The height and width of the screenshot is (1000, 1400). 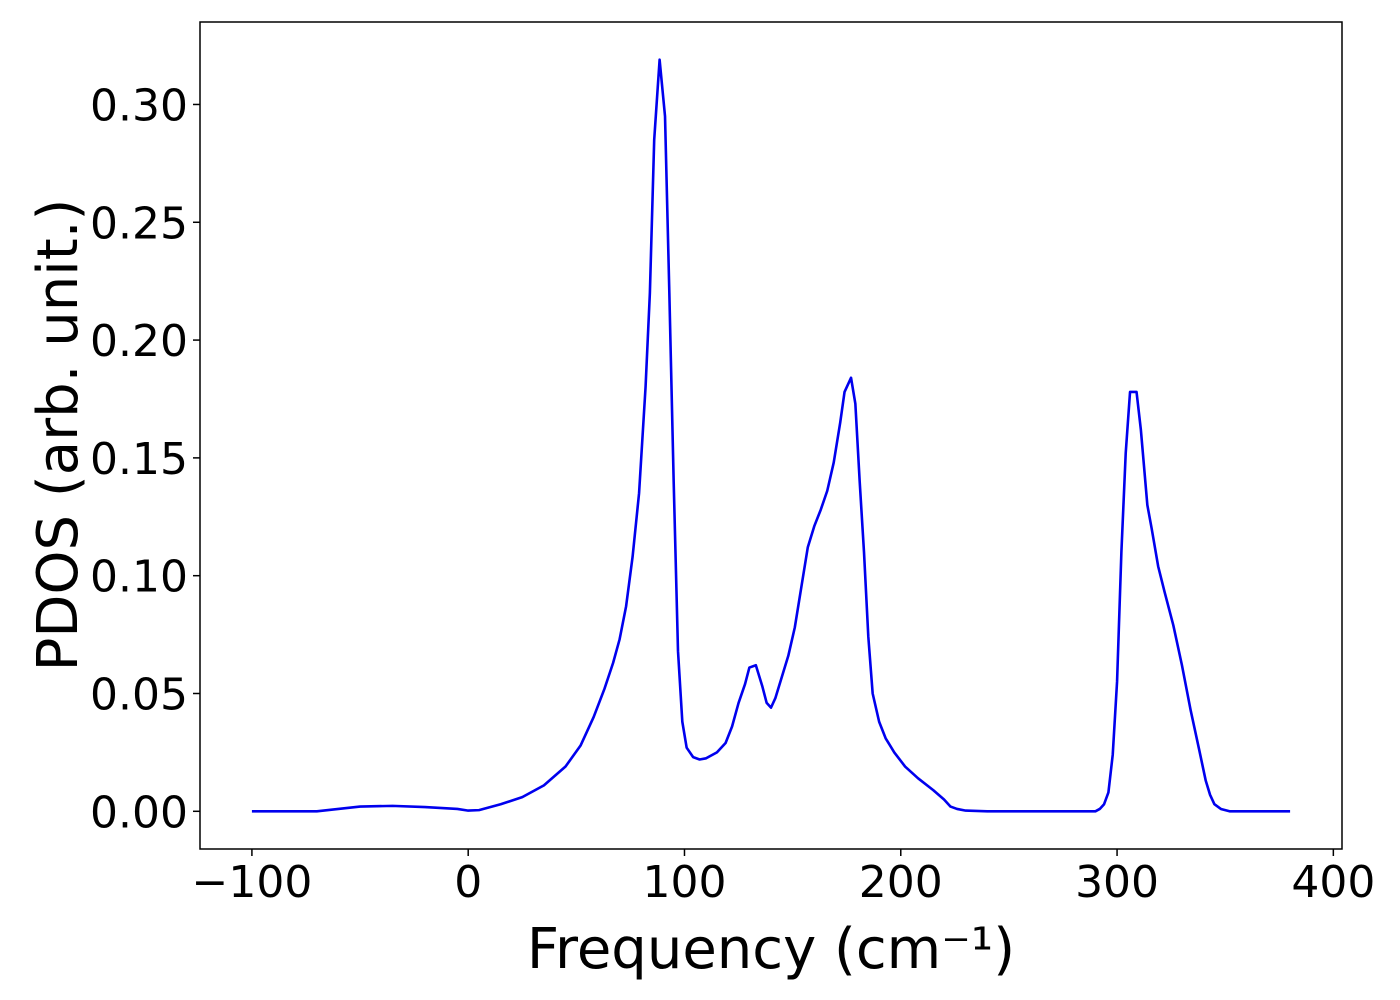 What do you see at coordinates (1333, 882) in the screenshot?
I see `x-tick-label: 400` at bounding box center [1333, 882].